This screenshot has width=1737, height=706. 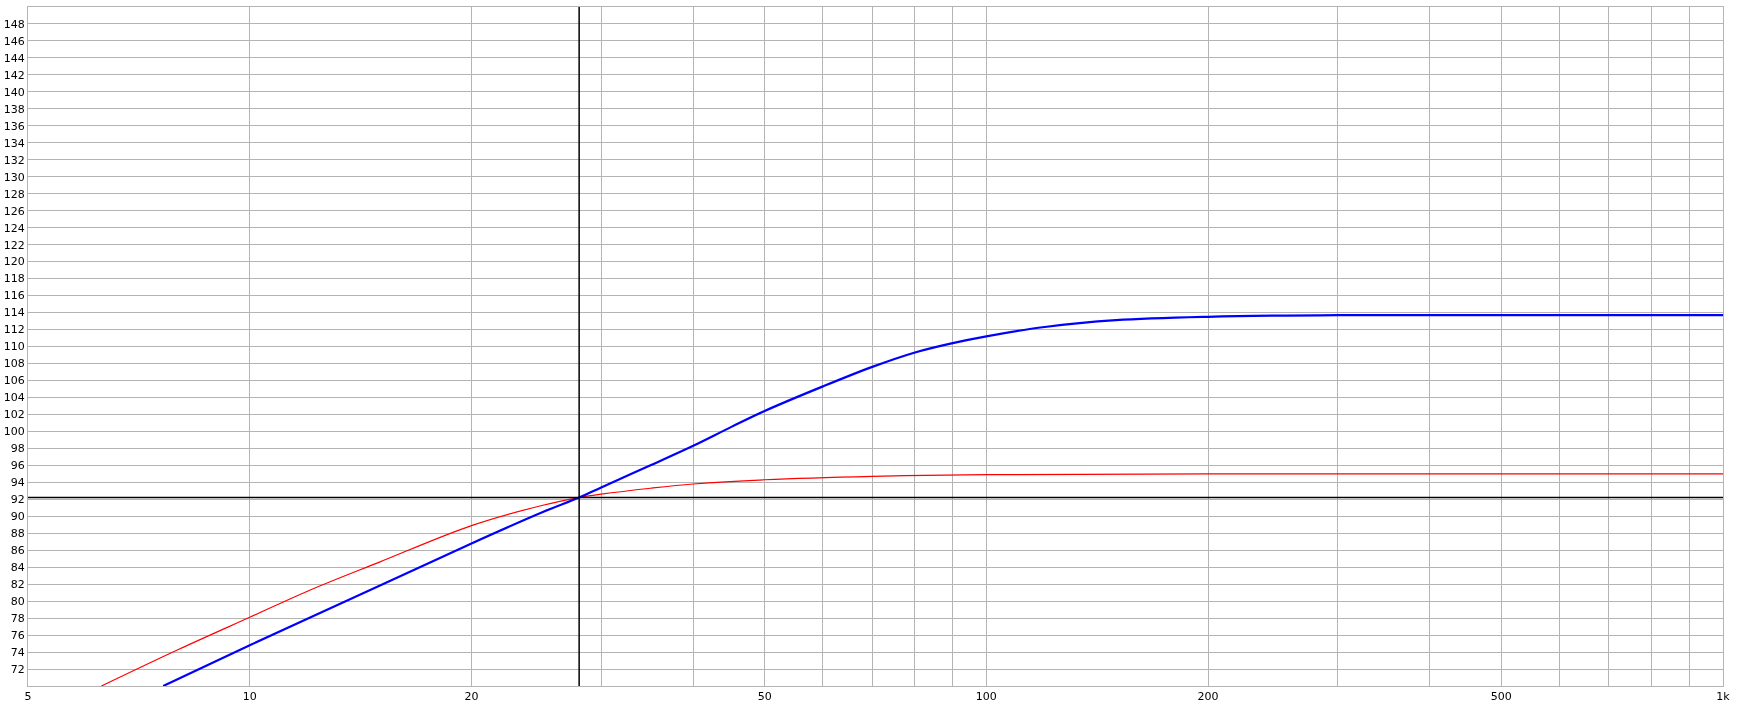 What do you see at coordinates (14, 415) in the screenshot?
I see `y-tick-label: 102` at bounding box center [14, 415].